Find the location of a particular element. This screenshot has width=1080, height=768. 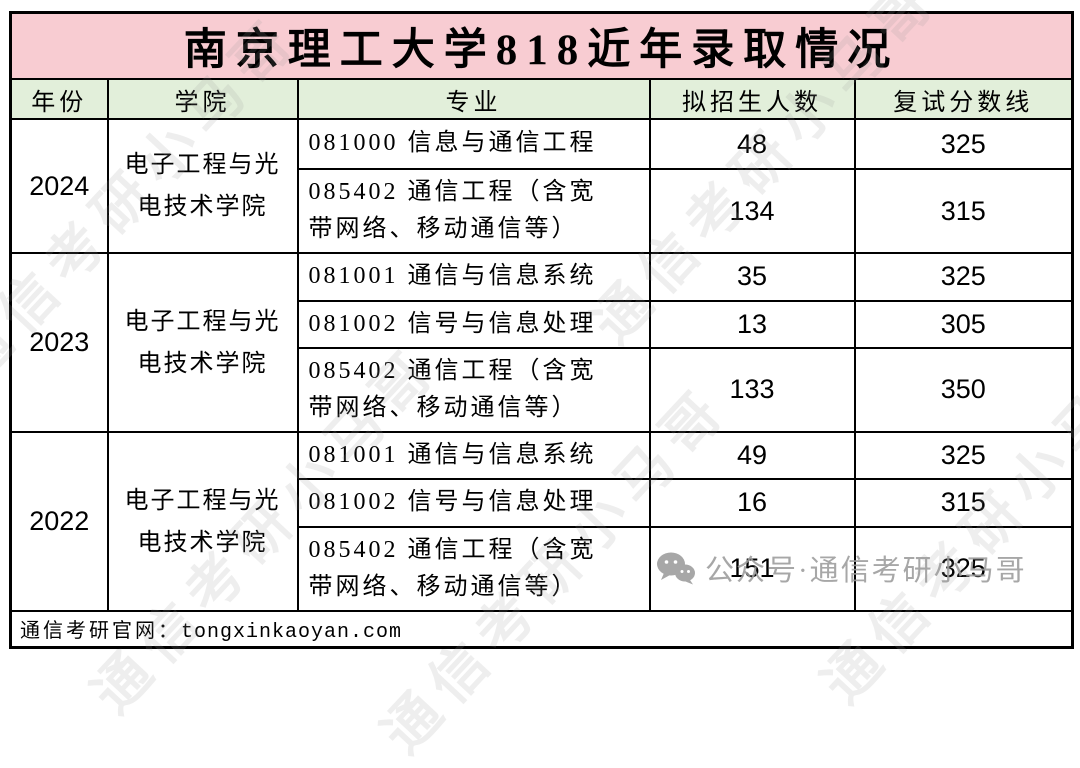

page-title: 南京理工大学818近年录取情况 is located at coordinates (541, 45).